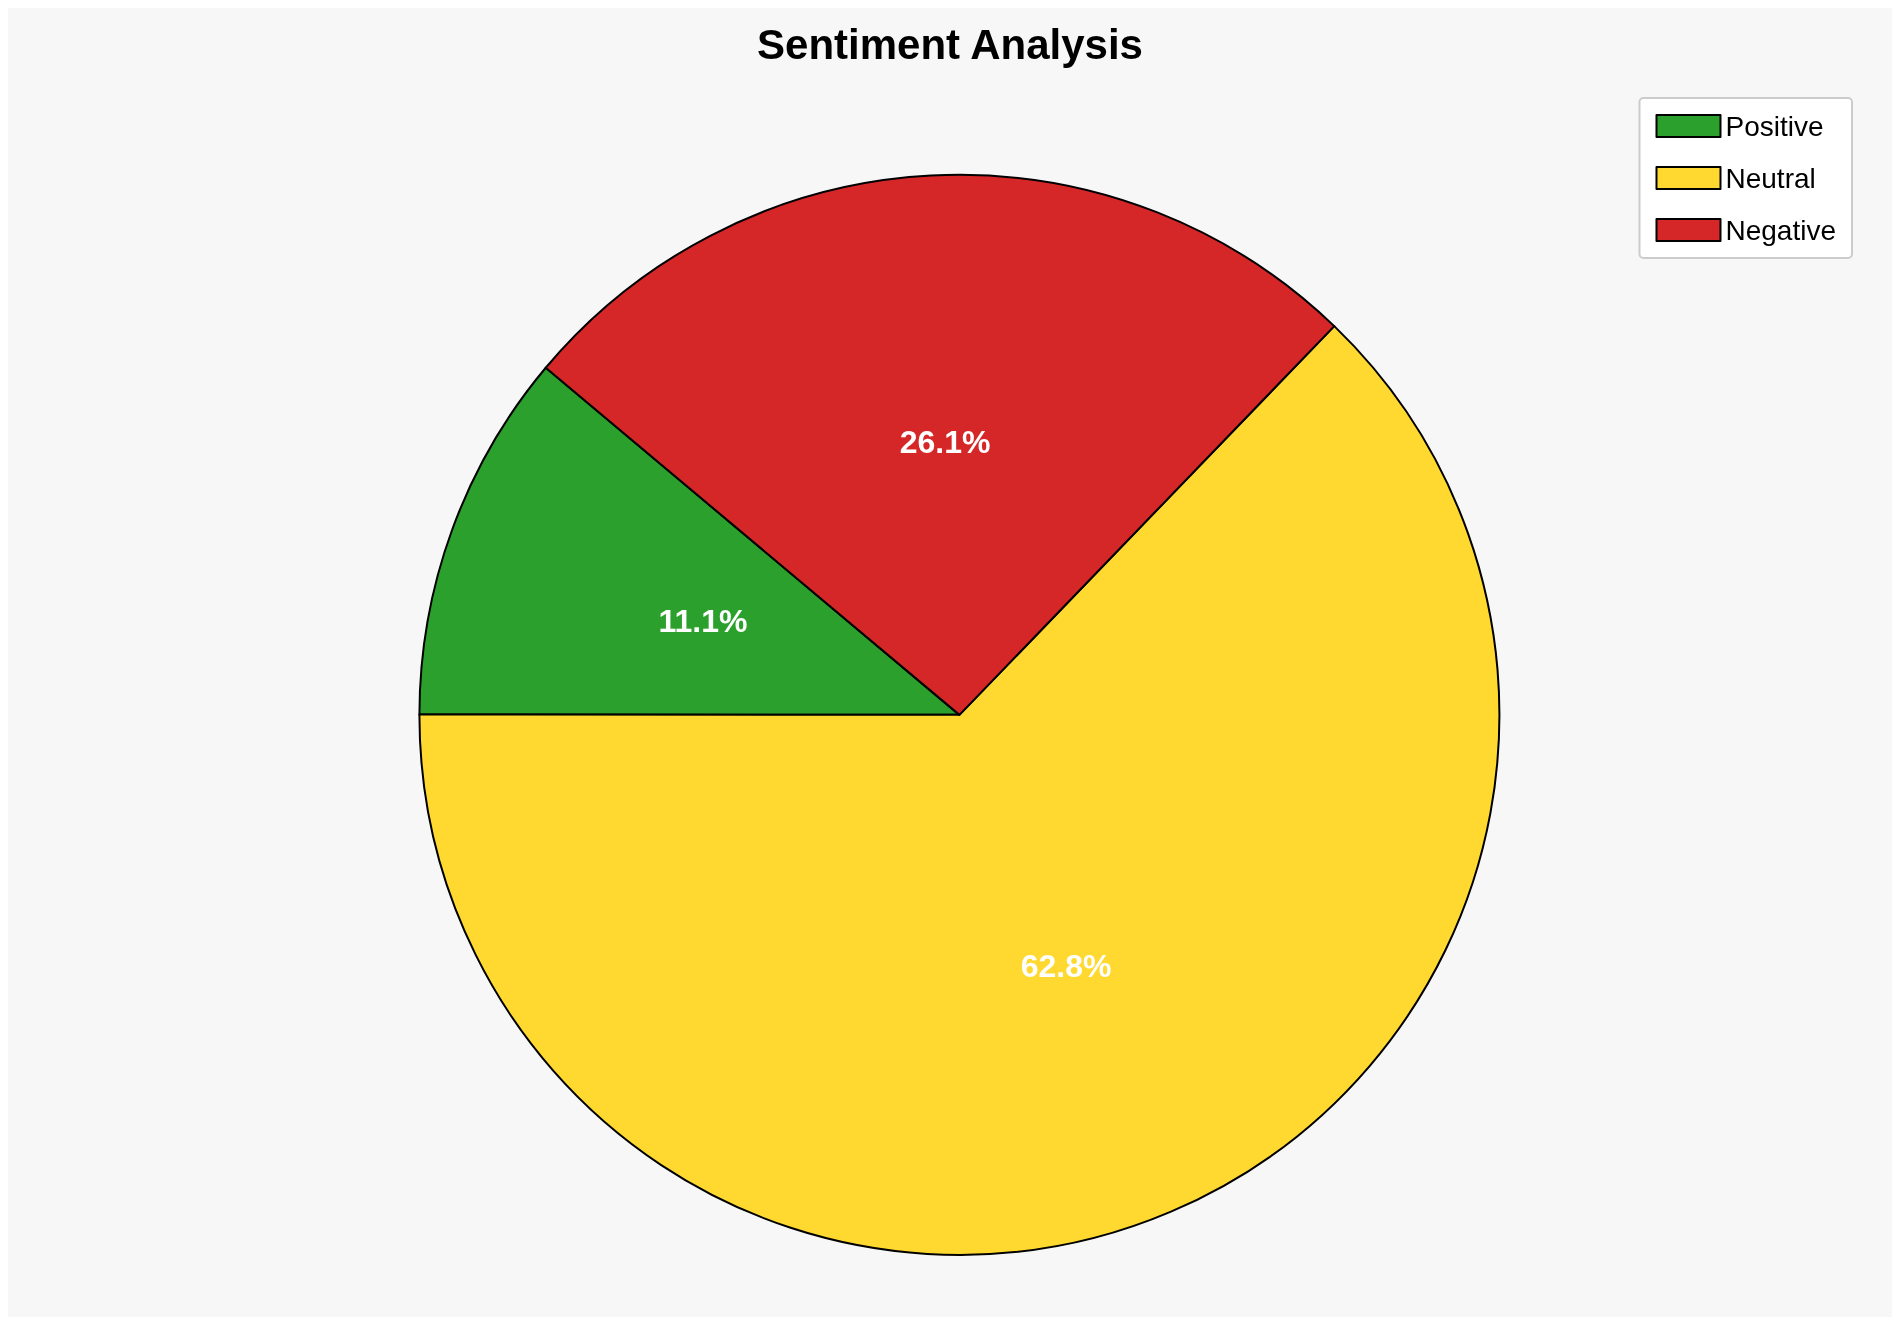 The width and height of the screenshot is (1900, 1325). Describe the element at coordinates (1066, 966) in the screenshot. I see `data-label: 62.8%` at that location.